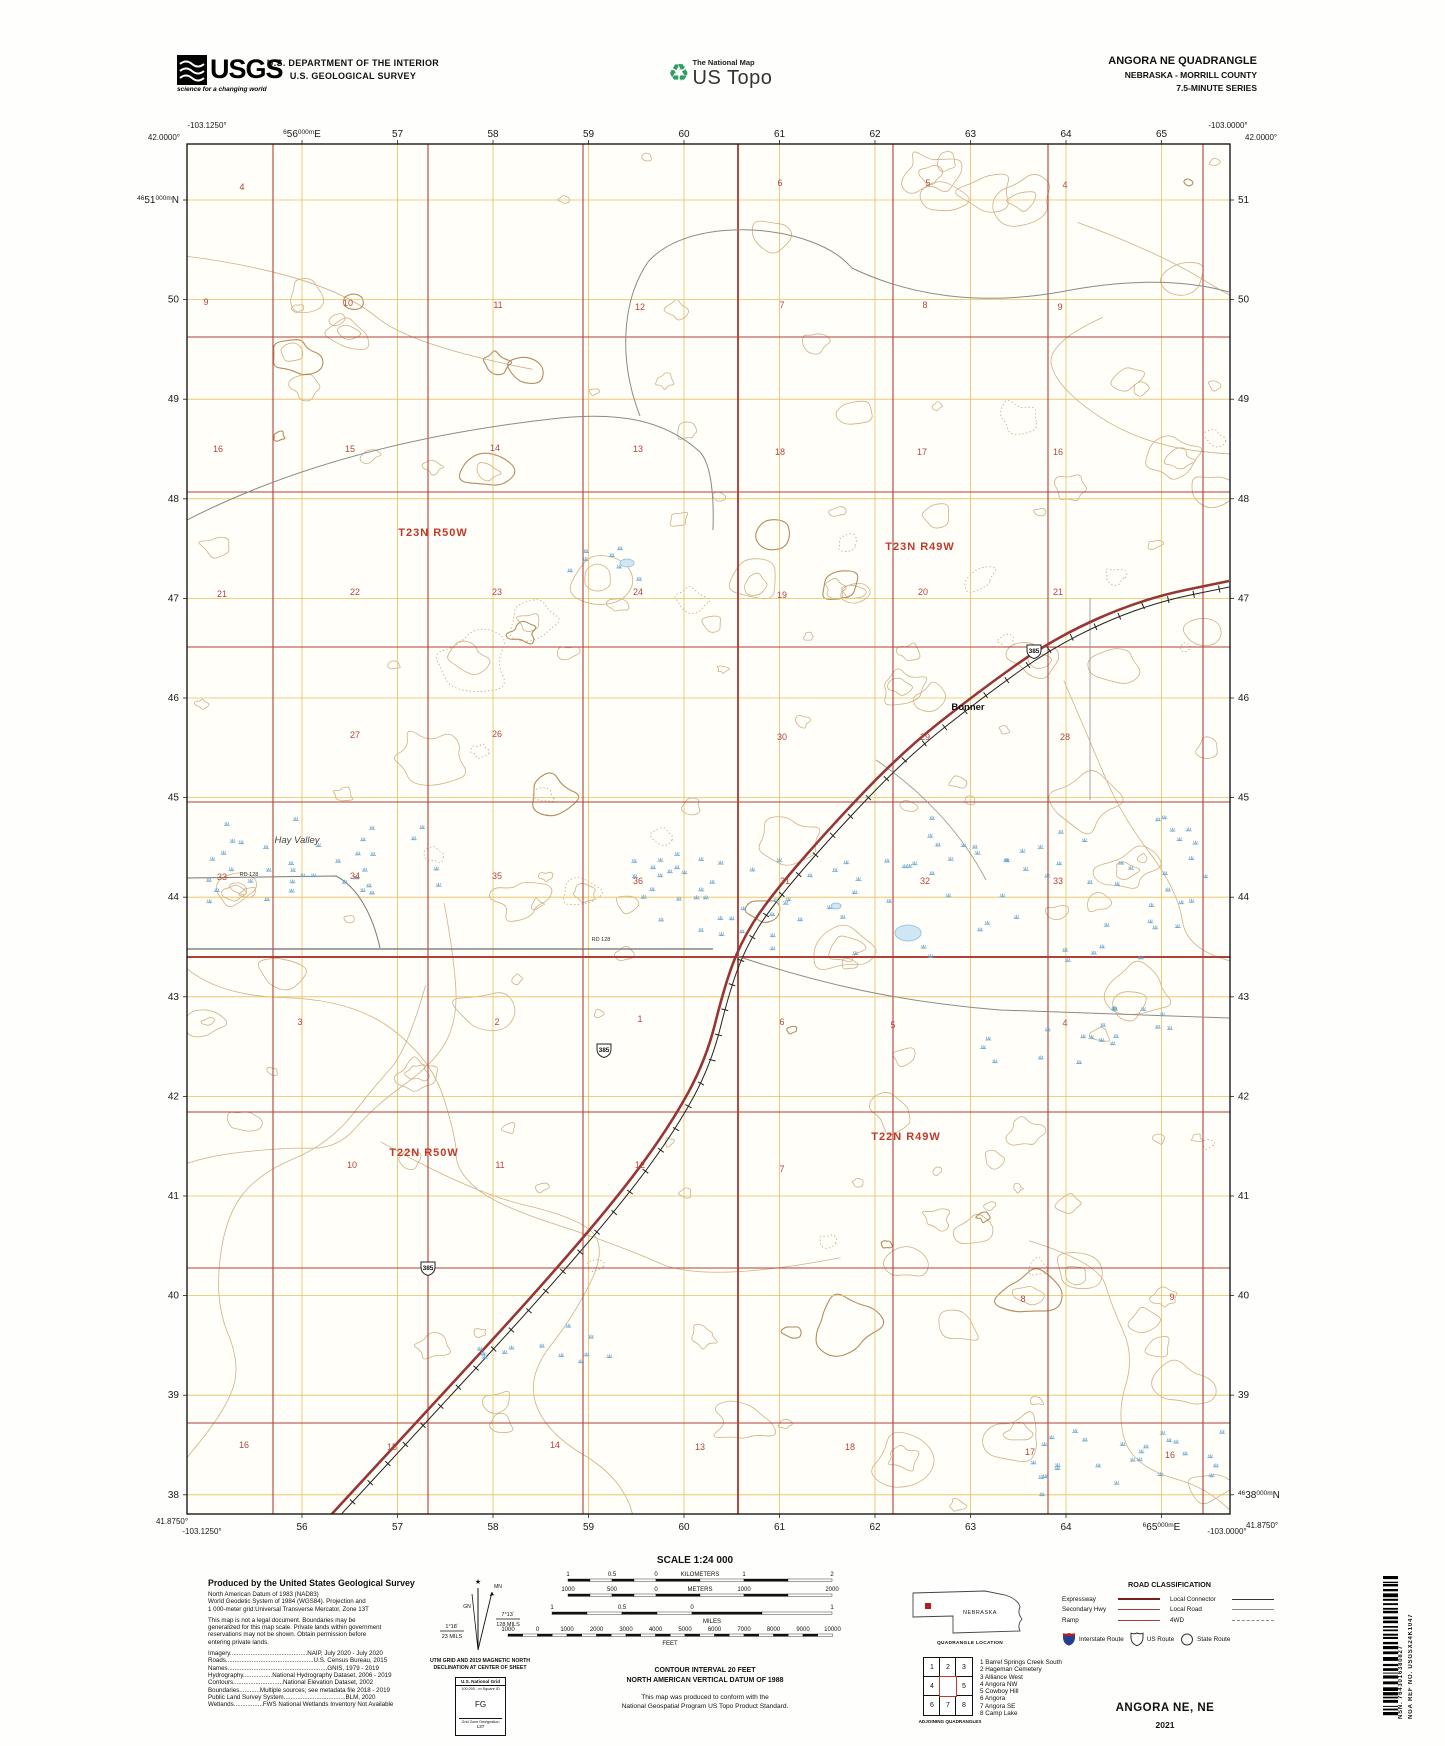  What do you see at coordinates (971, 134) in the screenshot?
I see `grid-label: 63` at bounding box center [971, 134].